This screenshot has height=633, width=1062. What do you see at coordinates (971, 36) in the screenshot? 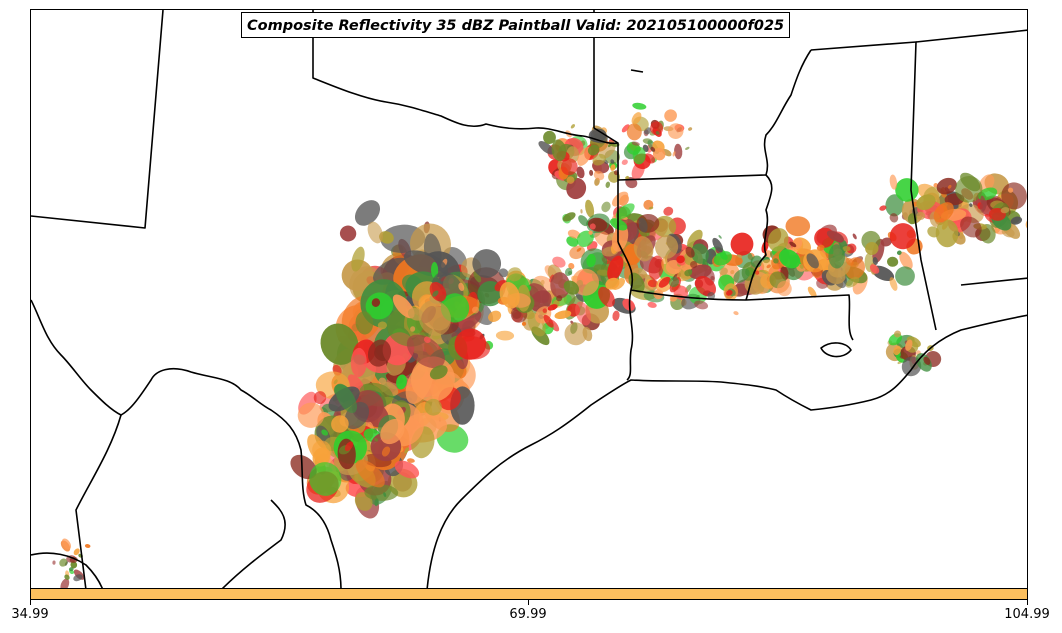
I see `boundary-al-ga` at bounding box center [971, 36].